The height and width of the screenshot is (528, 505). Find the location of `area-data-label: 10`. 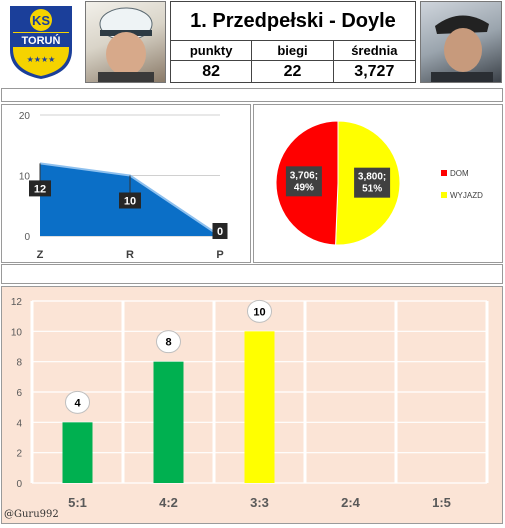

area-data-label: 10 is located at coordinates (130, 202).